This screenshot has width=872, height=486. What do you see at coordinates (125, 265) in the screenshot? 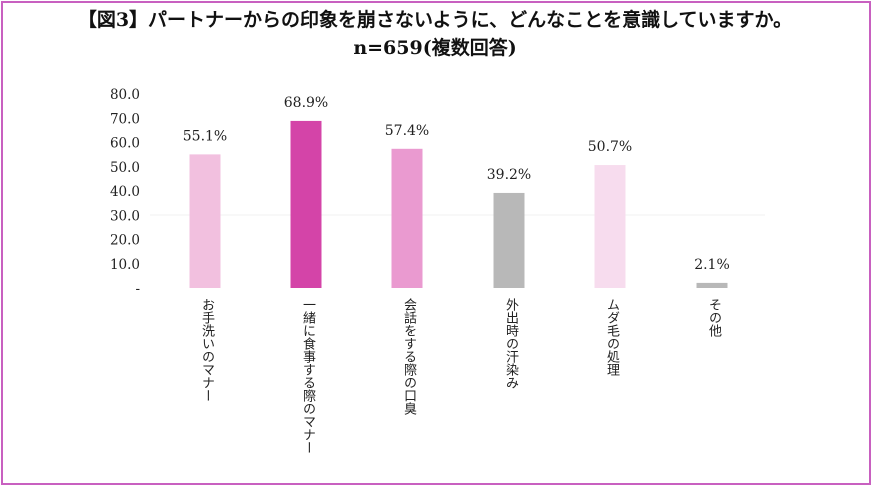
I see `y-tick-label: 10.0` at bounding box center [125, 265].